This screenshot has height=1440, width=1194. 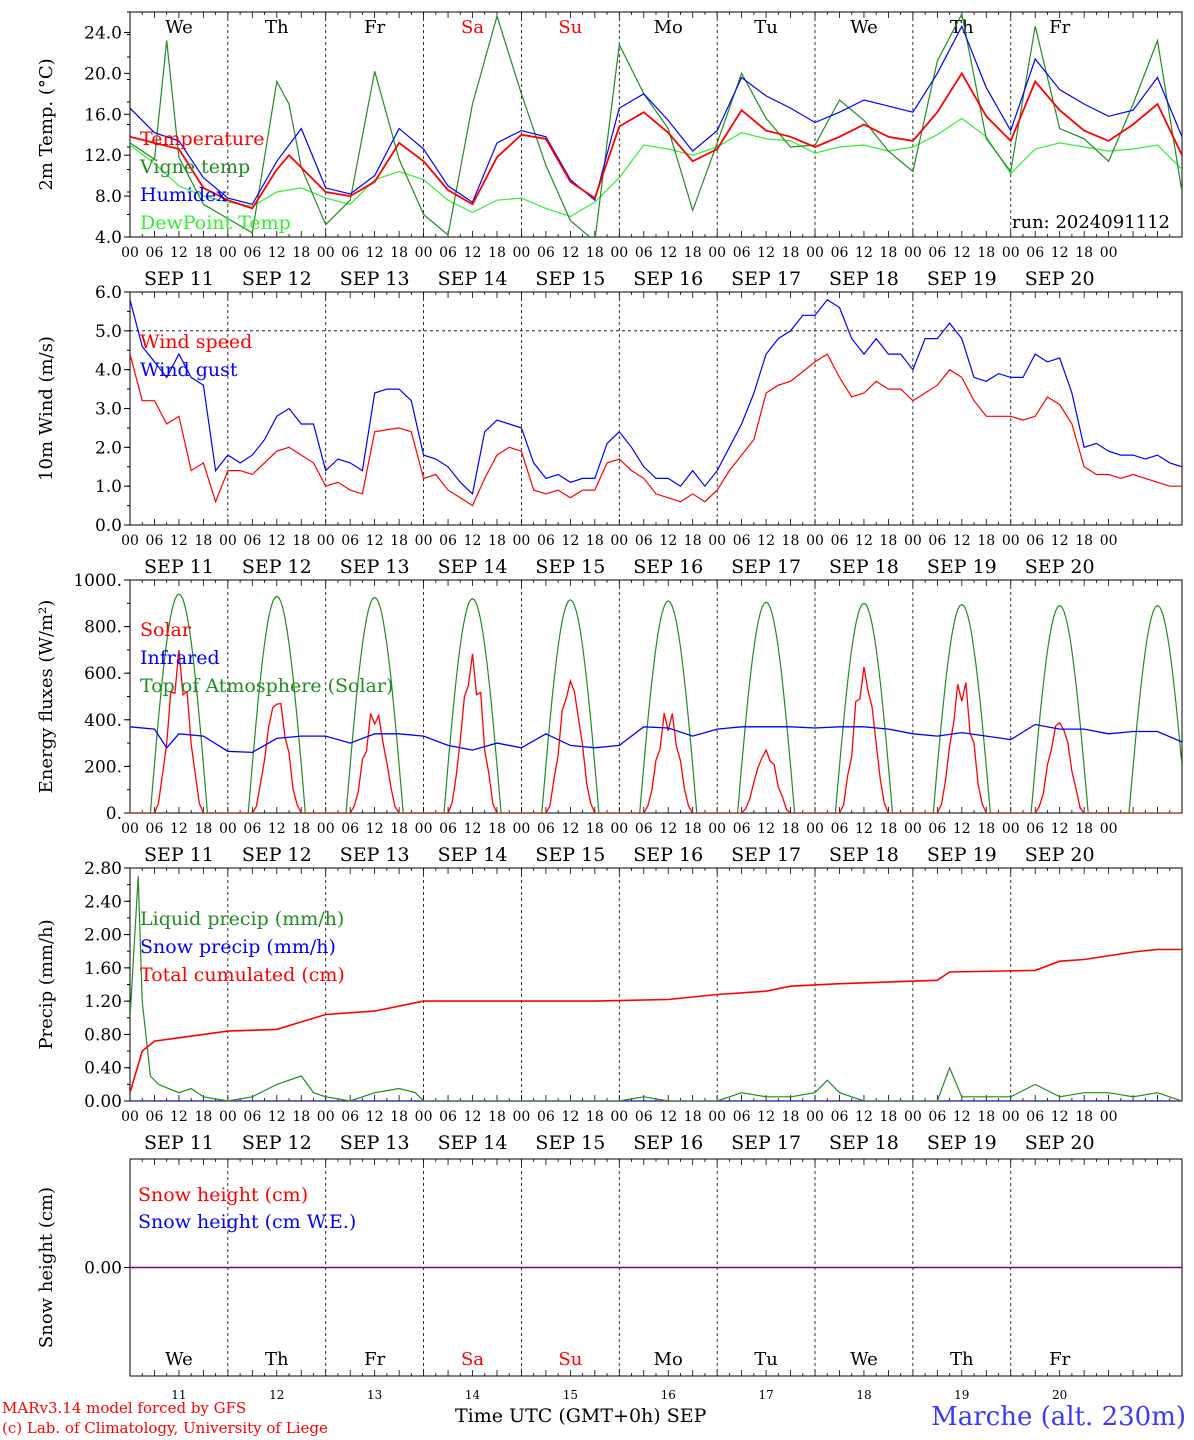 I want to click on y-tick-label: 2.40, so click(x=103, y=902).